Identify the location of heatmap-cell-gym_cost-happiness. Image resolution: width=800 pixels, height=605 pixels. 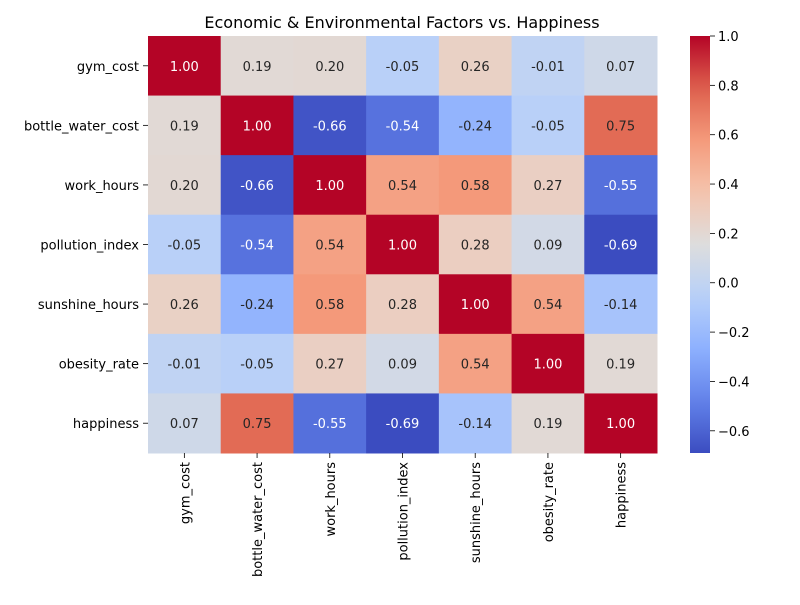
(621, 66).